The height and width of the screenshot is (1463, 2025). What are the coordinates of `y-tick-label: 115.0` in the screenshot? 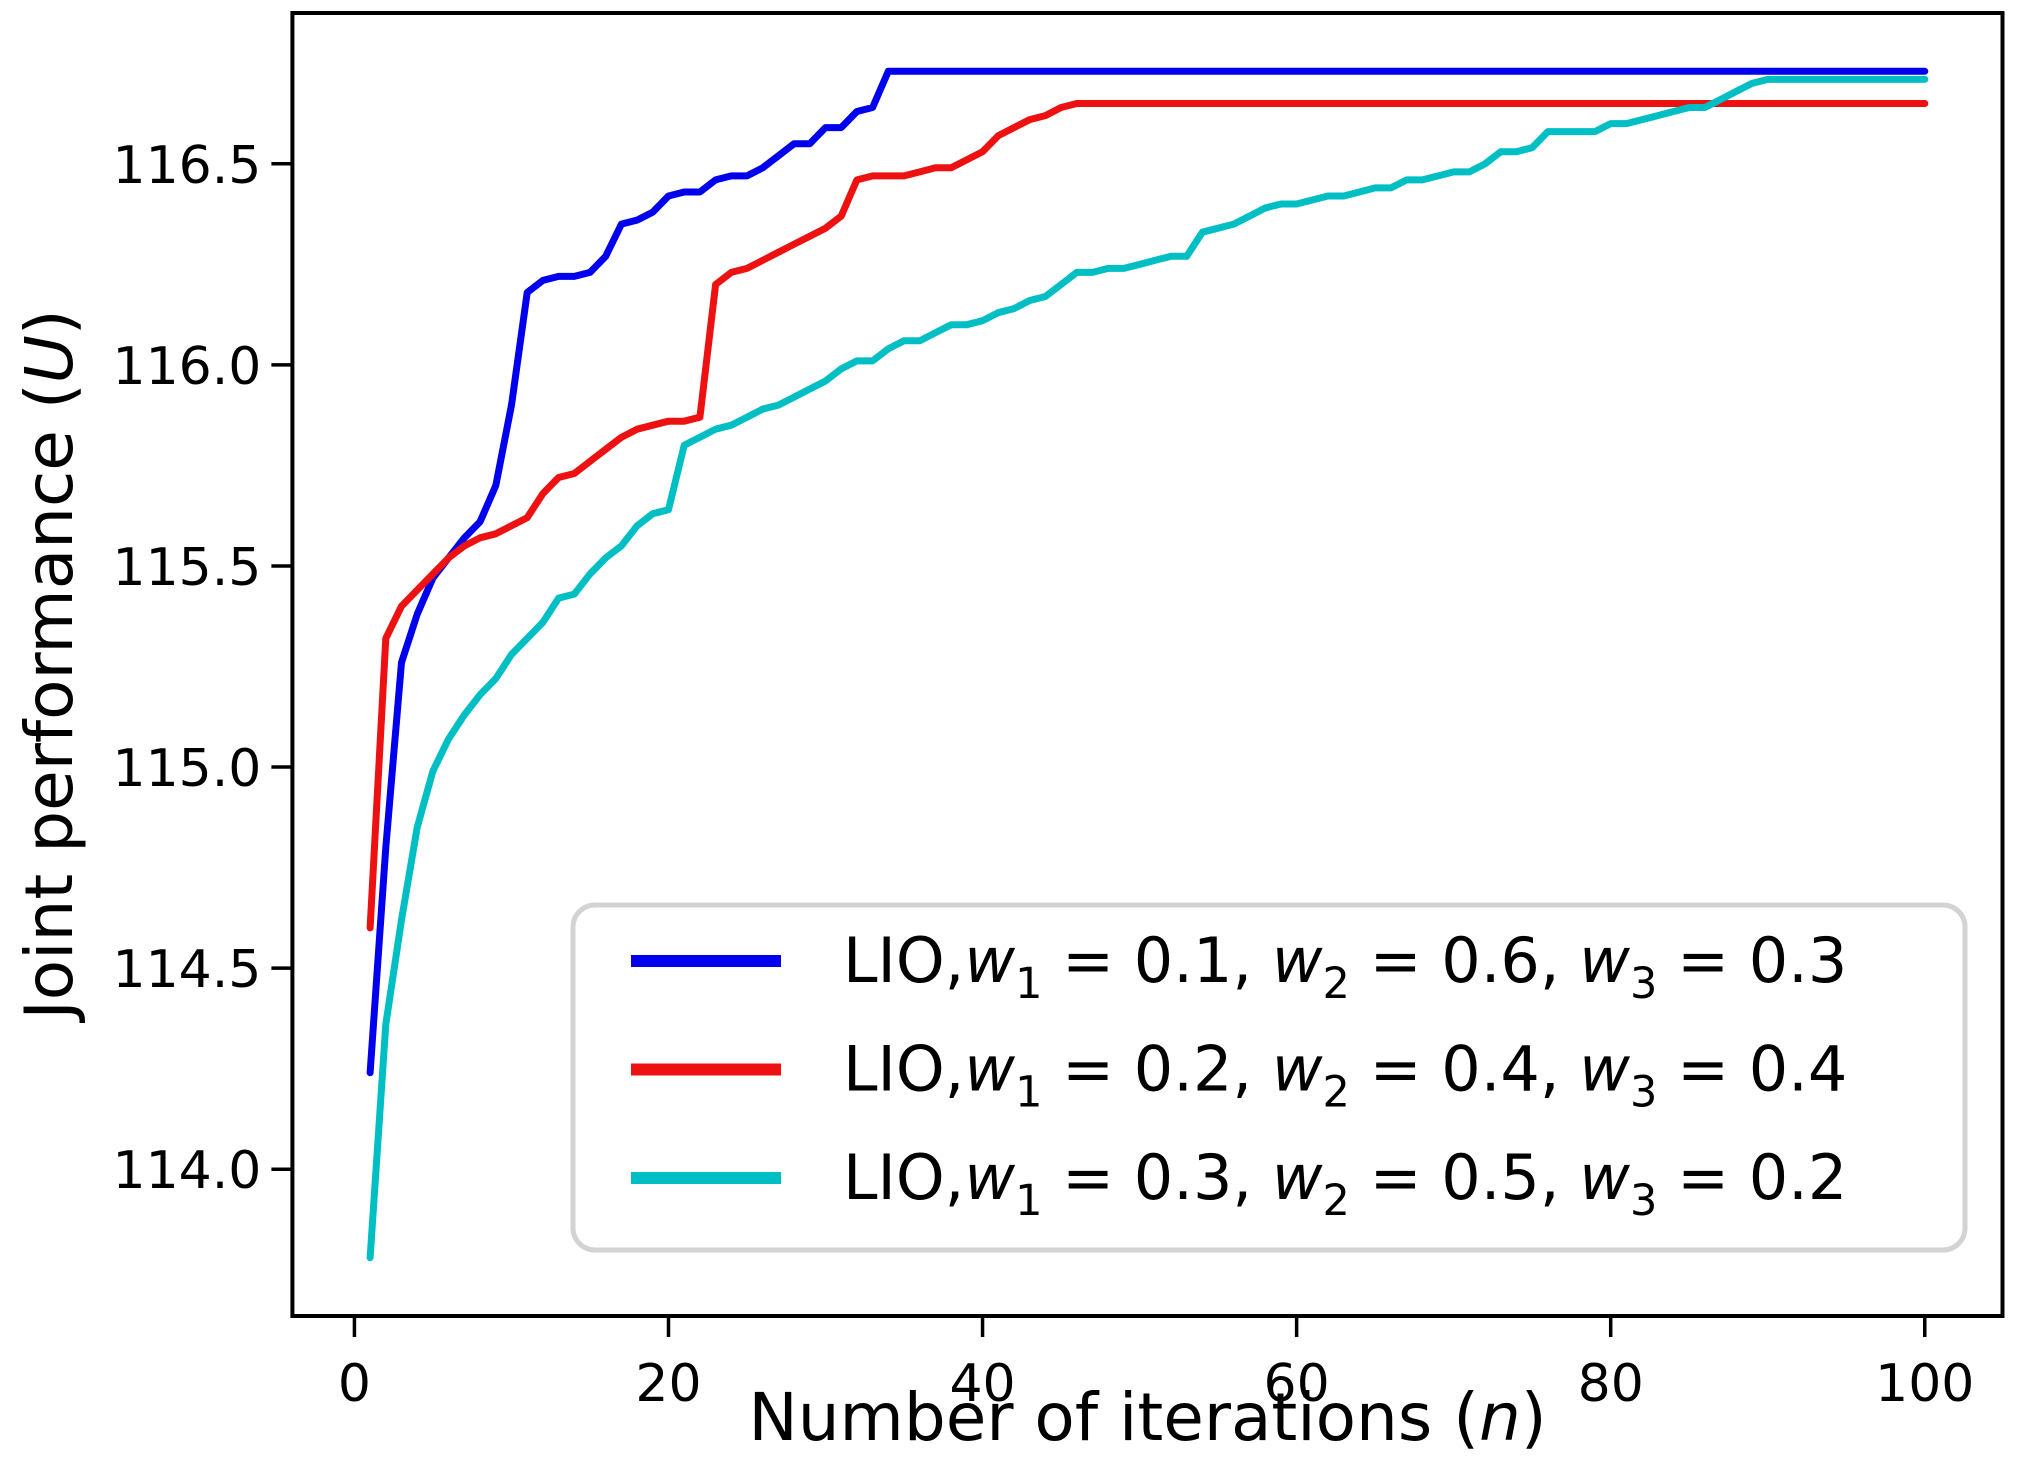 It's located at (187, 769).